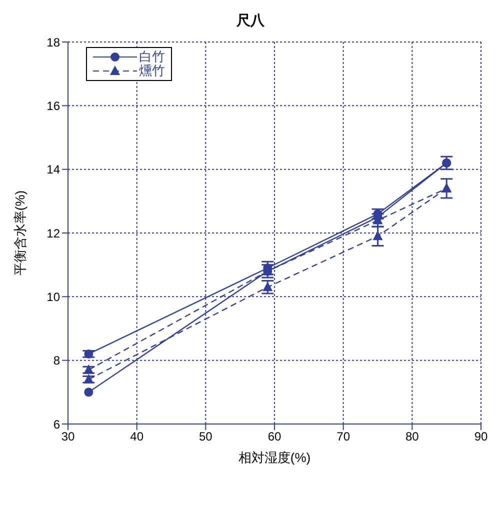 This screenshot has width=501, height=524. I want to click on x-axis-title: 相対湿度(%), so click(274, 457).